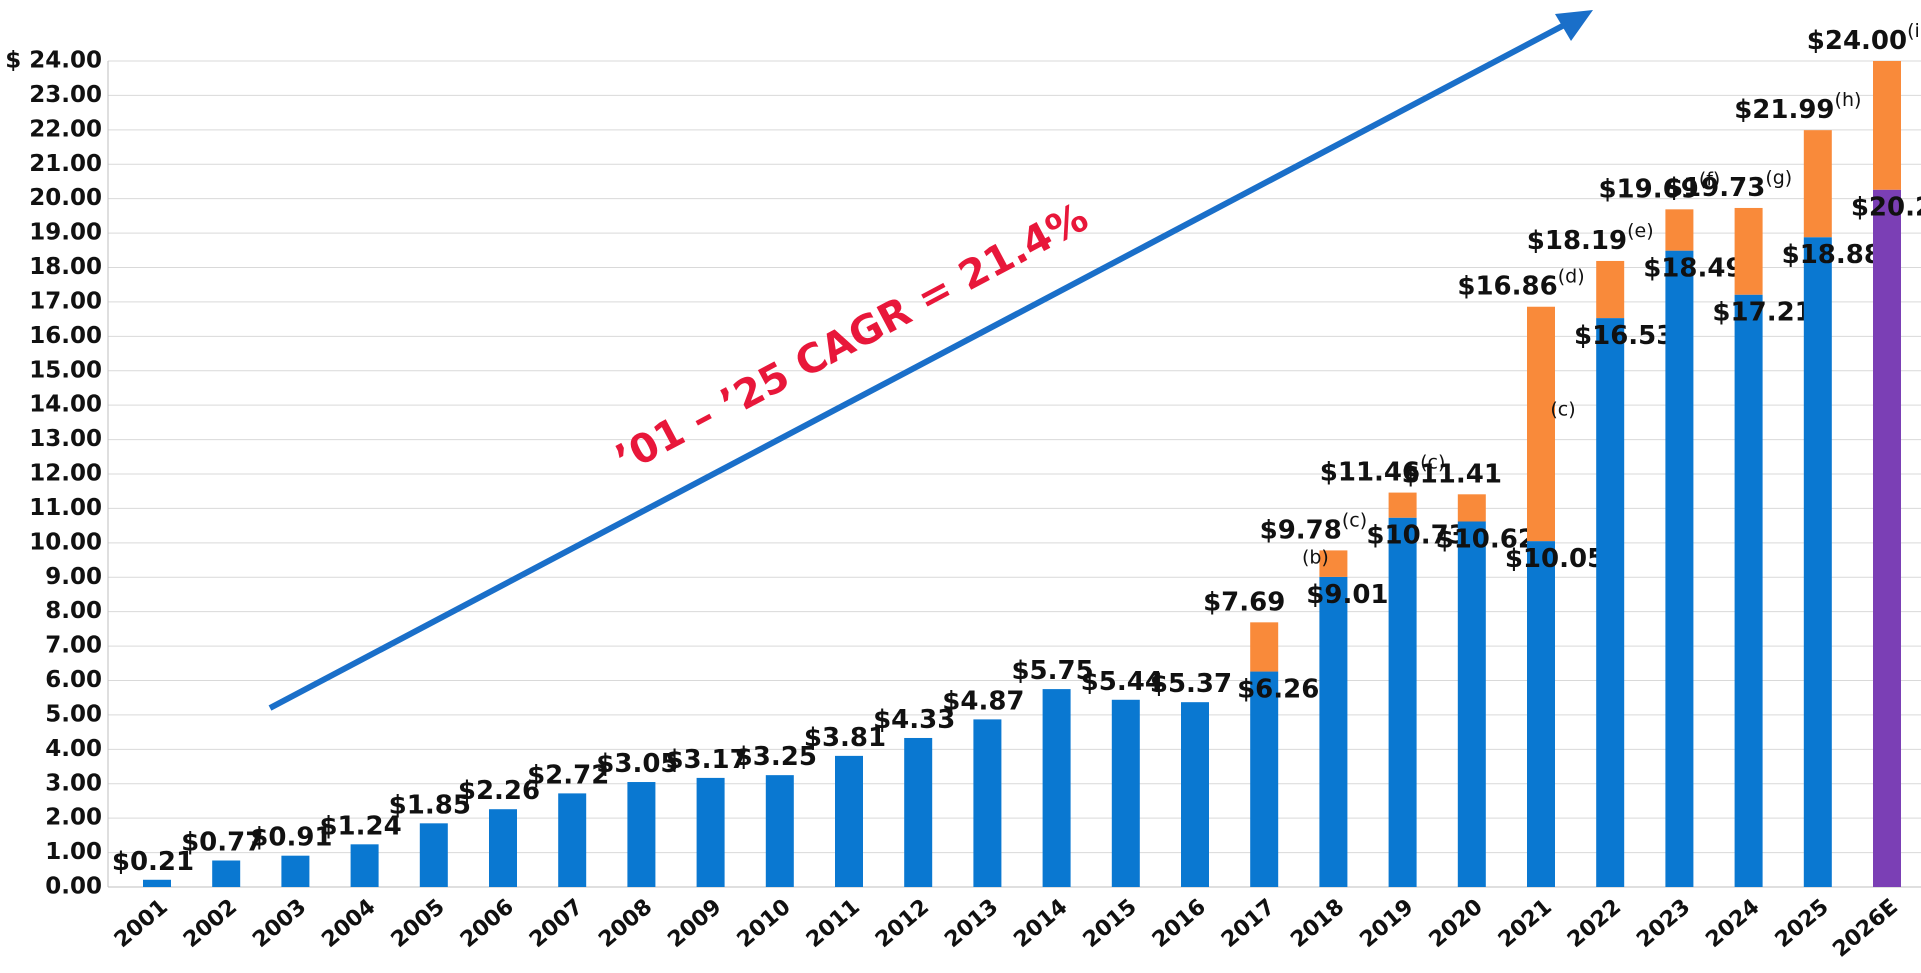 The image size is (1921, 973). Describe the element at coordinates (1663, 923) in the screenshot. I see `x-tick-label: 2023` at that location.